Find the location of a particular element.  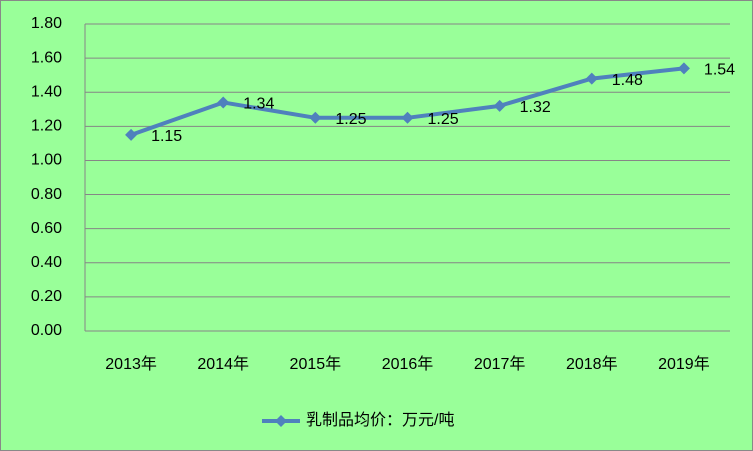

data-label: 1.48 is located at coordinates (627, 80).